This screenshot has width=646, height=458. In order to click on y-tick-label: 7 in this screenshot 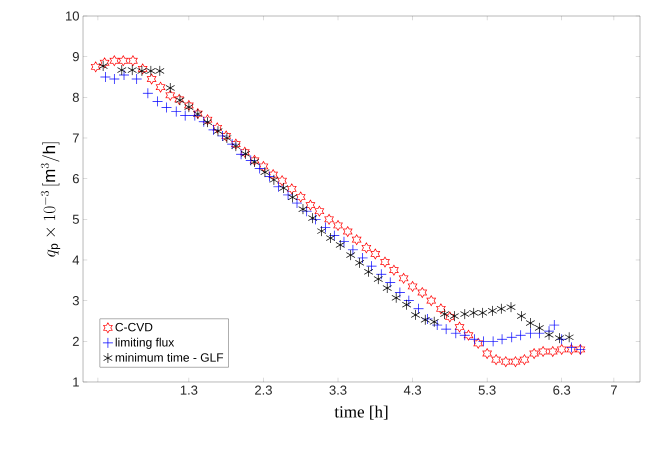, I will do `click(75, 138)`.